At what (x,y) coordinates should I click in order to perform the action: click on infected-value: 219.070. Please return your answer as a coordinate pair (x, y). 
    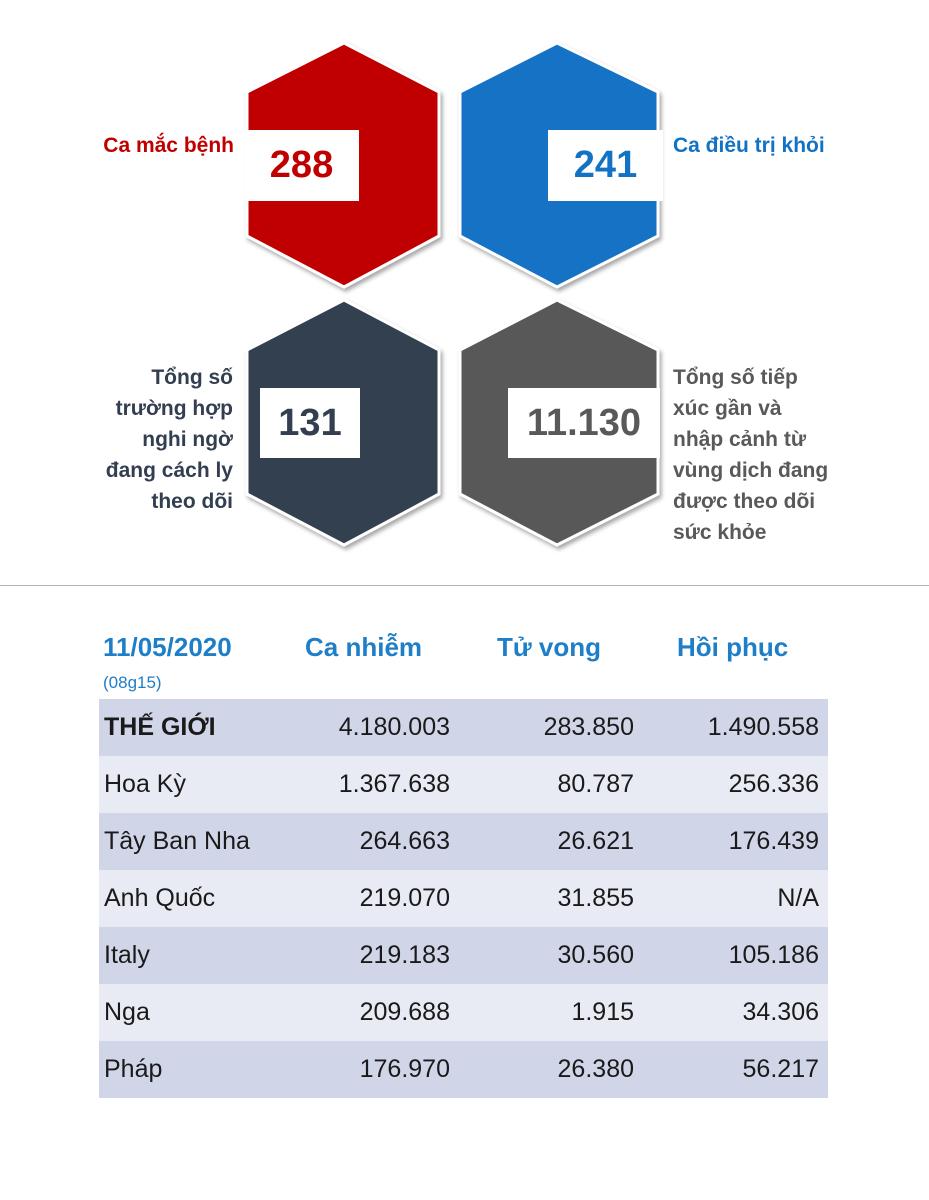
    Looking at the image, I should click on (404, 898).